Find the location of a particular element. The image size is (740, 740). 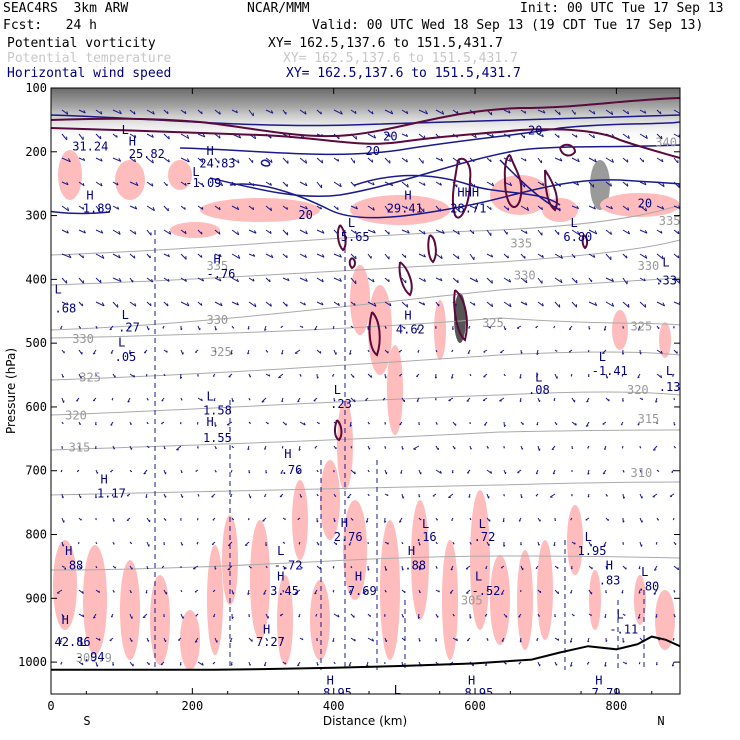

pv-extremum-label: 8.95 is located at coordinates (478, 693).